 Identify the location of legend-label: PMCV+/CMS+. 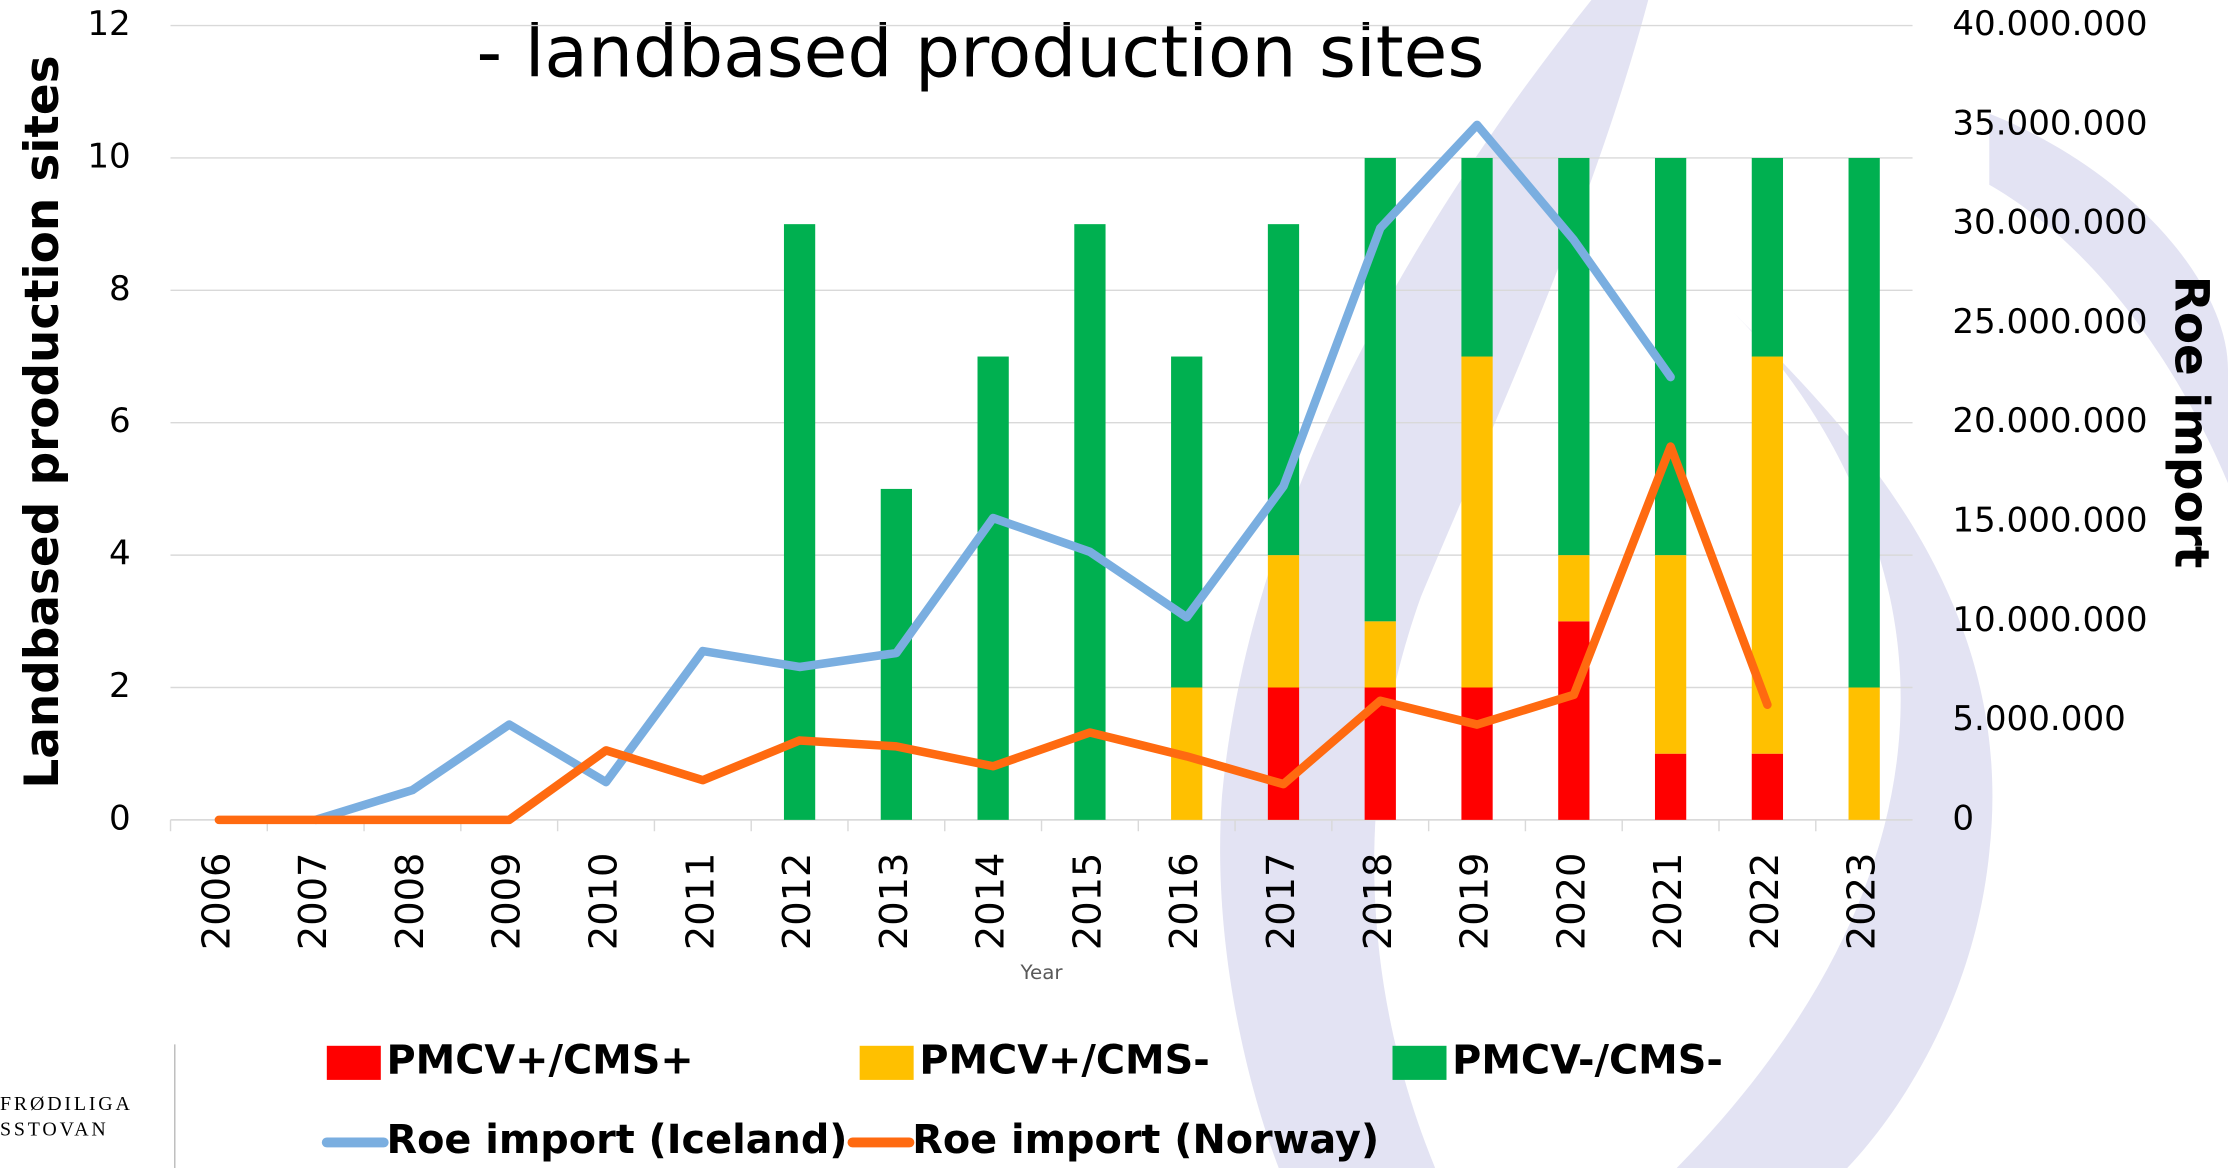
(539, 1060).